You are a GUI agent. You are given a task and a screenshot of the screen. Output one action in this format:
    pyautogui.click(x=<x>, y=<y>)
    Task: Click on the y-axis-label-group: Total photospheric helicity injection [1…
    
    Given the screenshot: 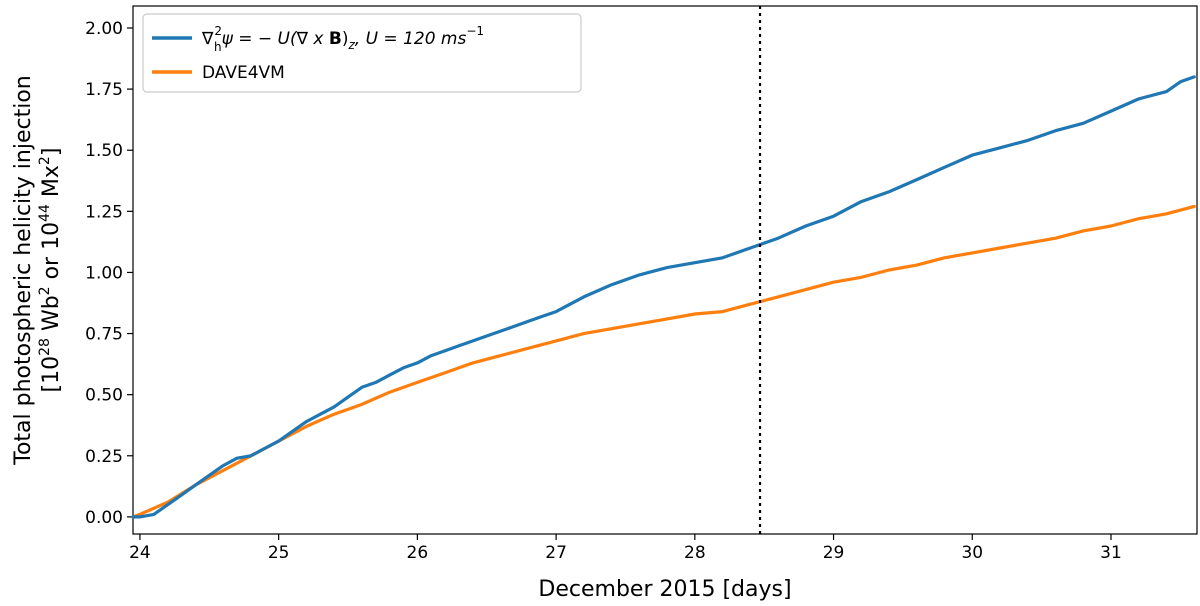 What is the action you would take?
    pyautogui.click(x=37, y=270)
    